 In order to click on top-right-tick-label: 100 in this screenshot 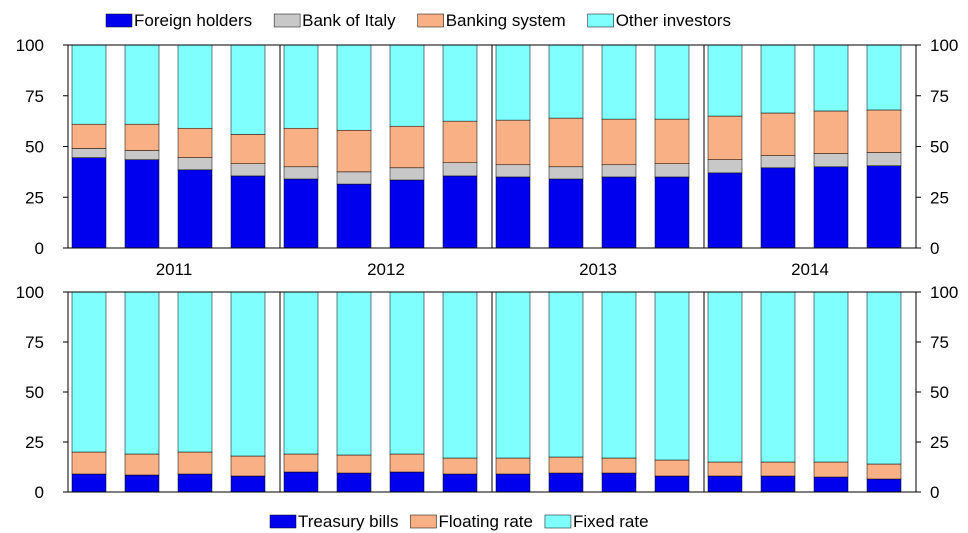, I will do `click(944, 45)`.